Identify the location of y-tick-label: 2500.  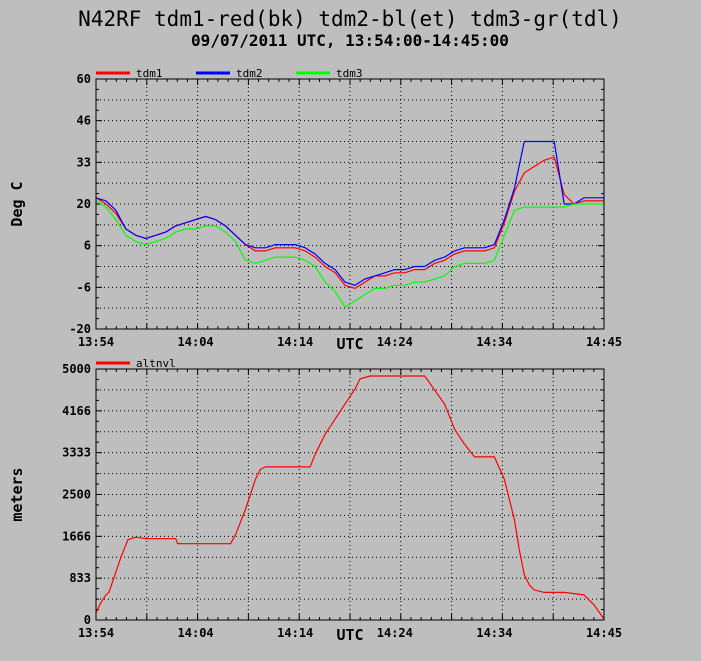
(76, 495).